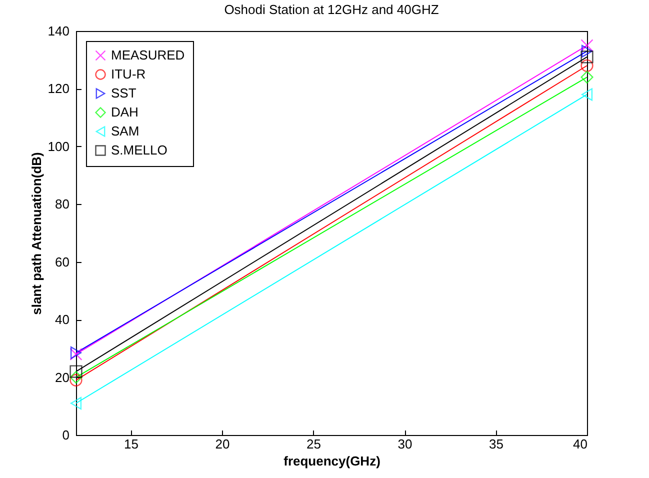  I want to click on x-axis-title: frequency(GHz), so click(332, 461).